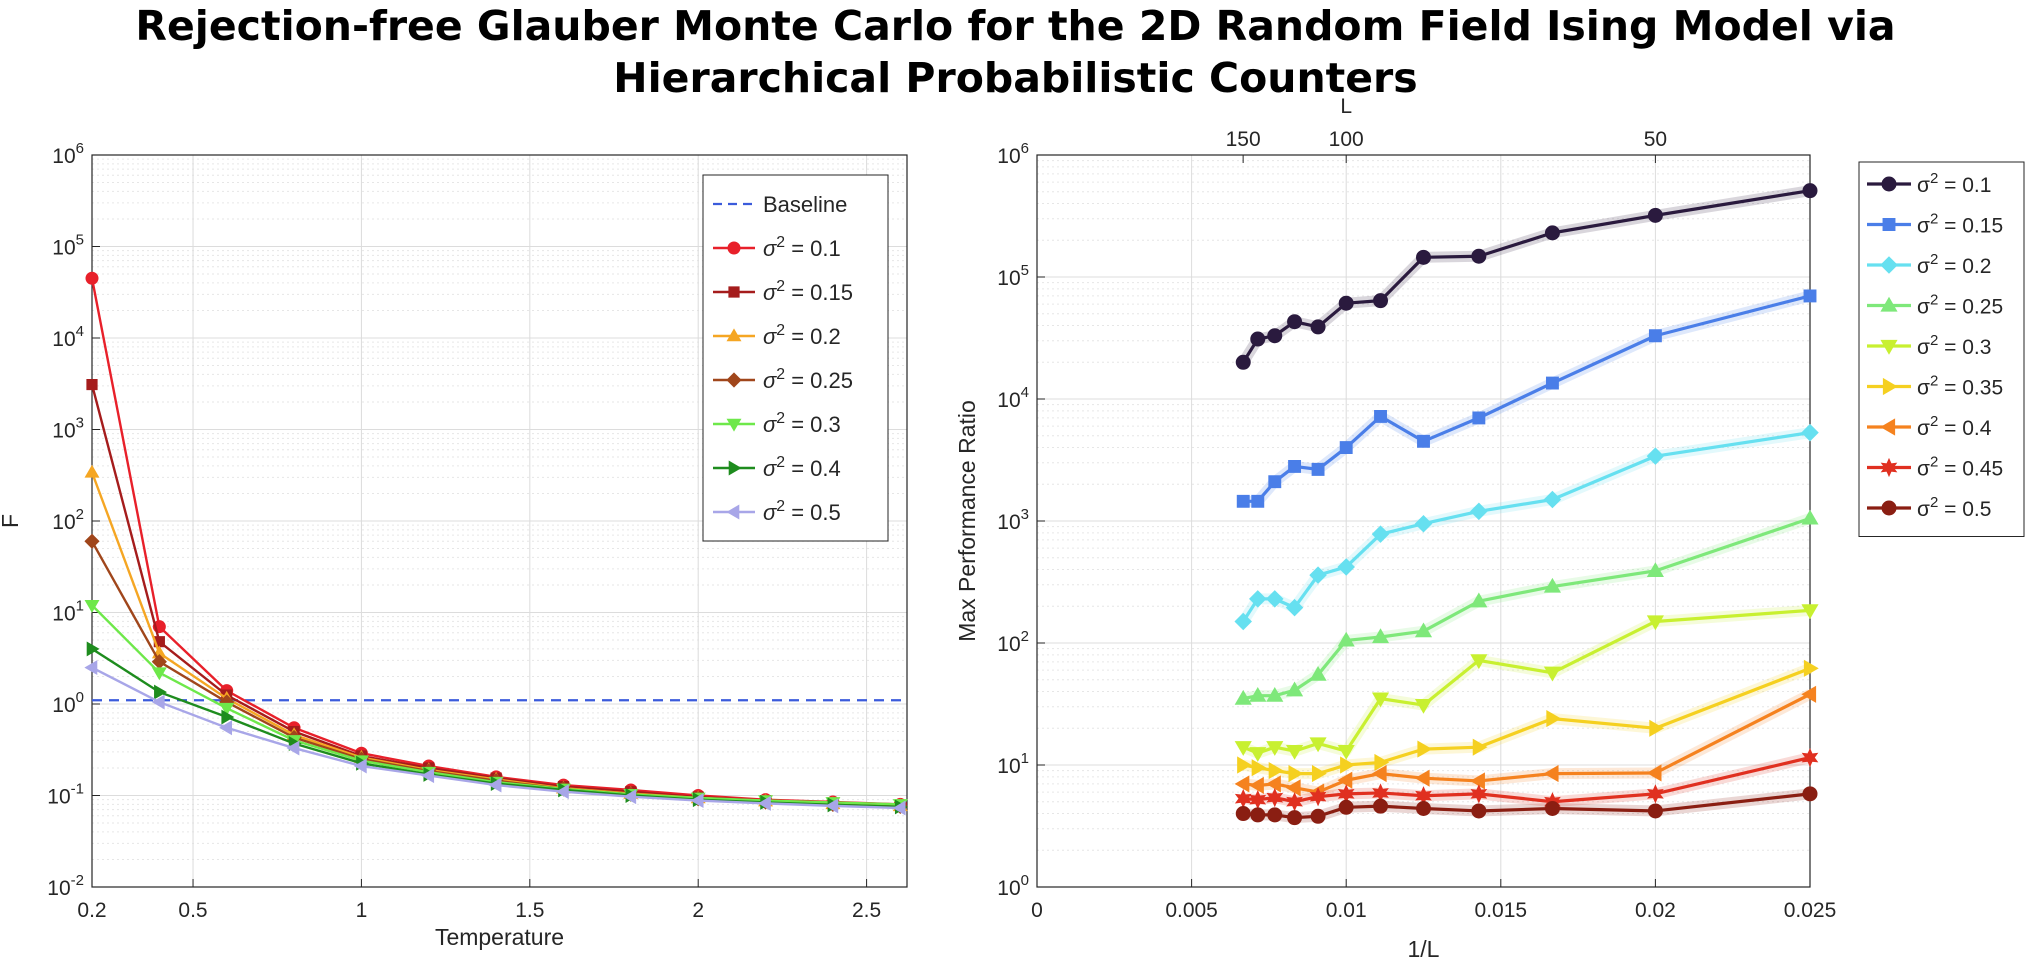 The height and width of the screenshot is (966, 2031). What do you see at coordinates (11, 521) in the screenshot?
I see `left-ylabel: F` at bounding box center [11, 521].